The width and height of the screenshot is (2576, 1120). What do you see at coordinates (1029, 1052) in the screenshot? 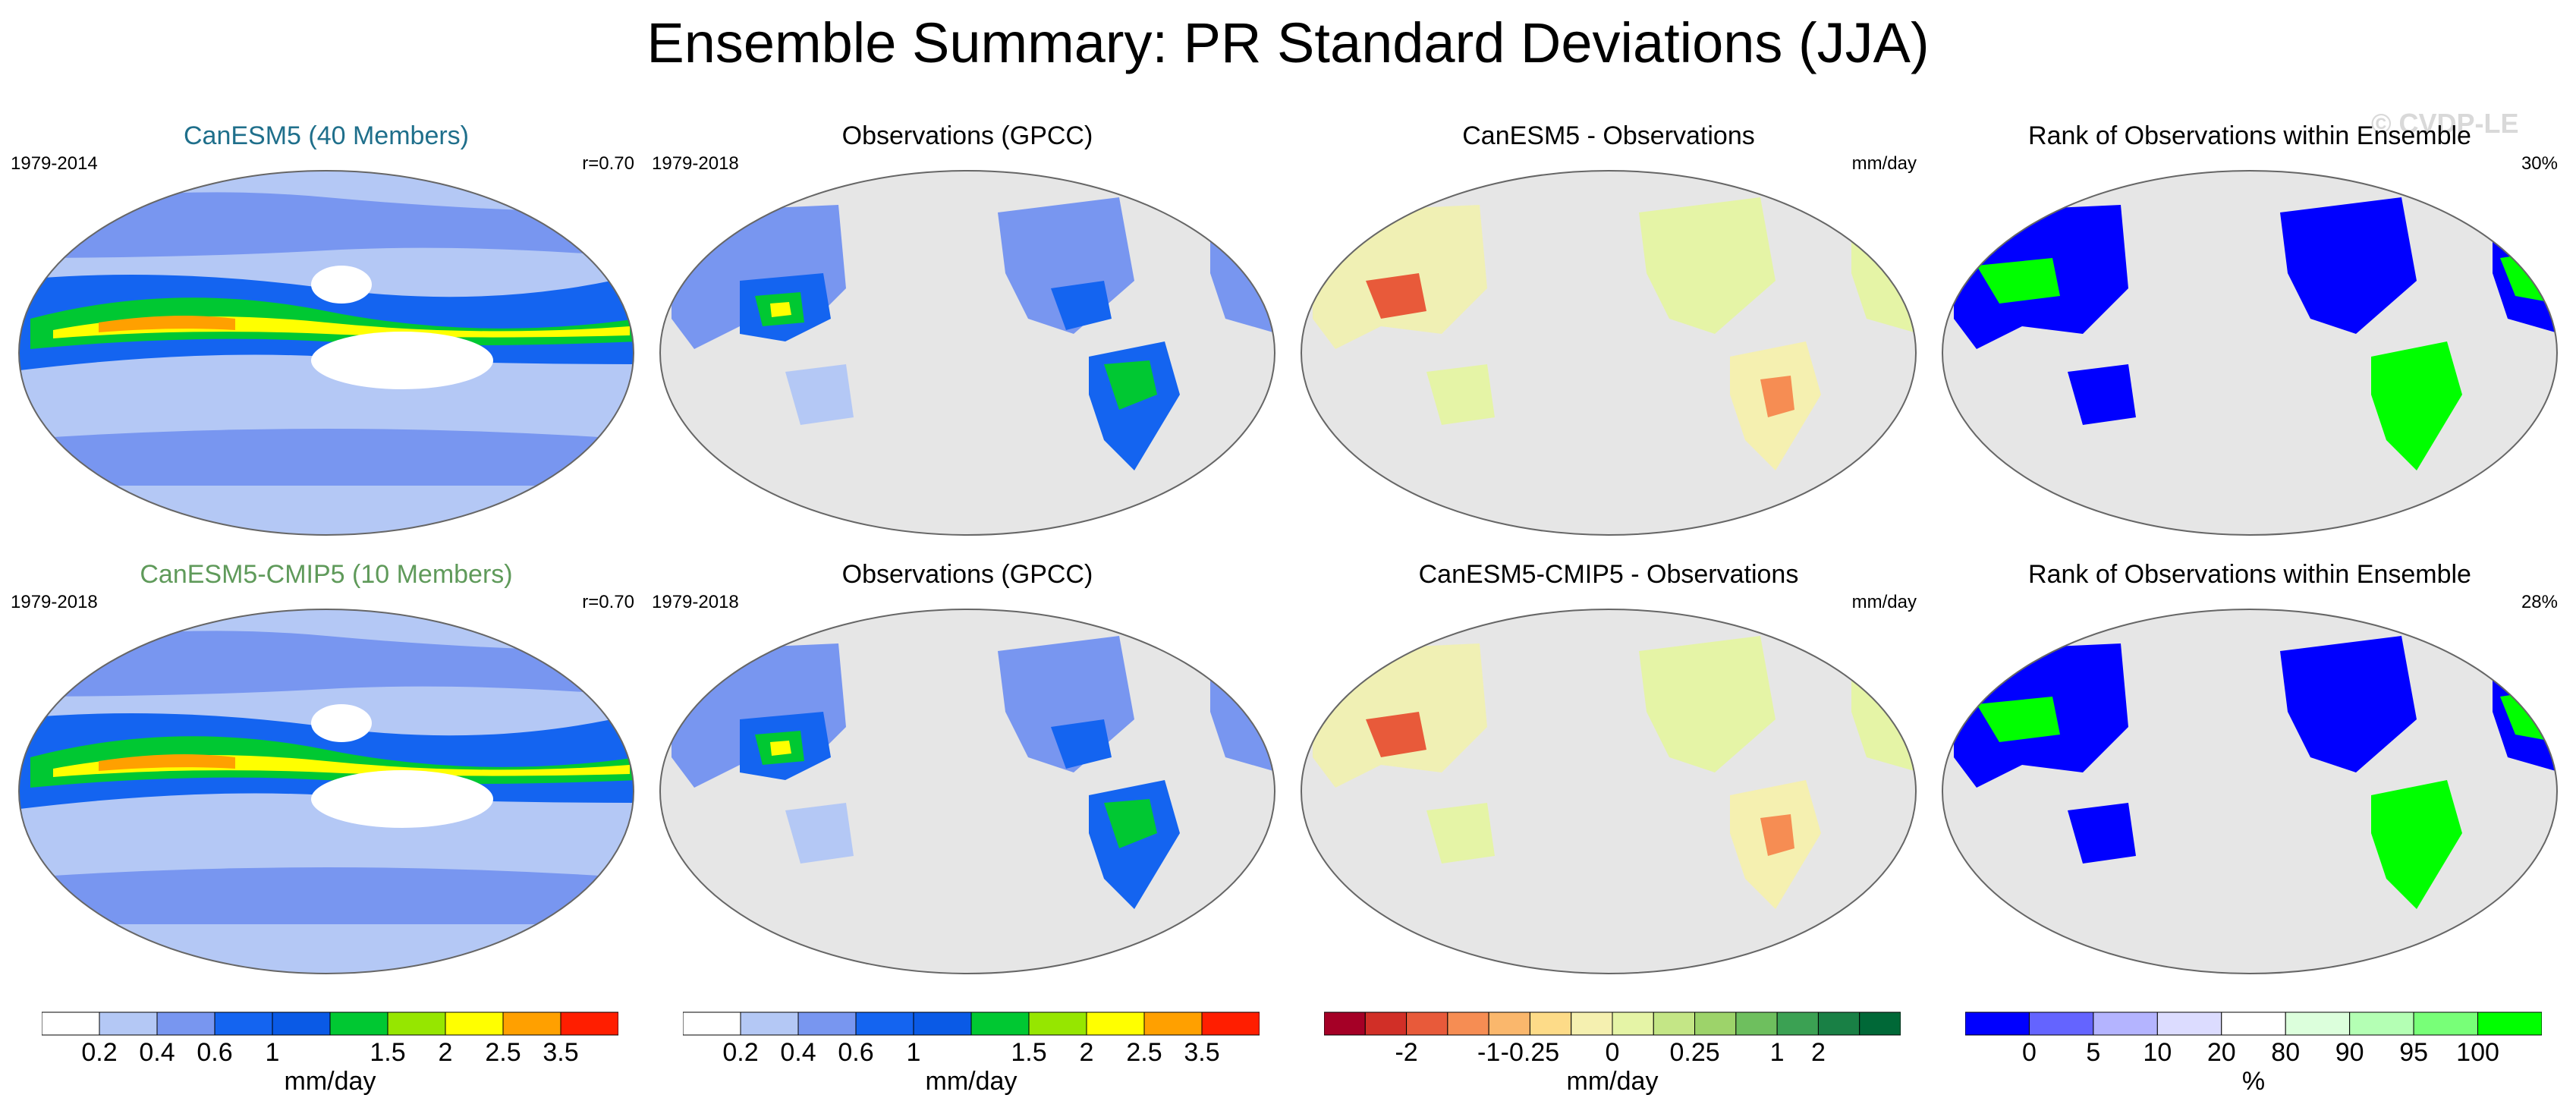
I see `colorbar-tick-label: 1.5` at bounding box center [1029, 1052].